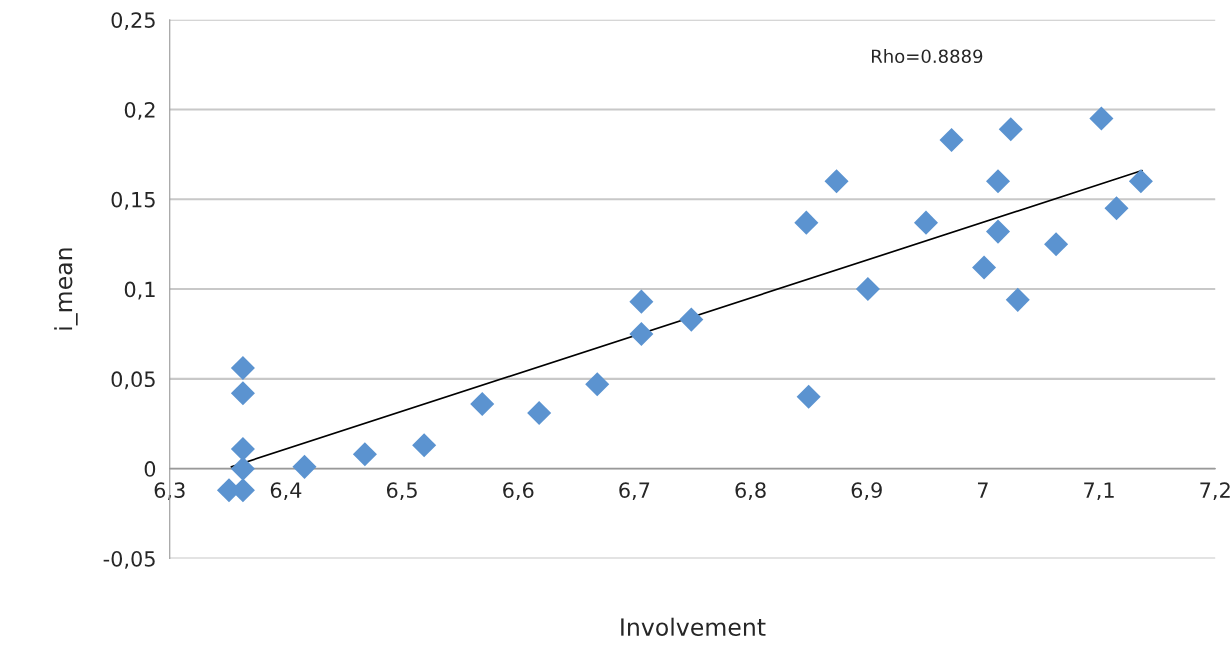 This screenshot has width=1230, height=657. What do you see at coordinates (133, 200) in the screenshot?
I see `y-tick-label: 0,15` at bounding box center [133, 200].